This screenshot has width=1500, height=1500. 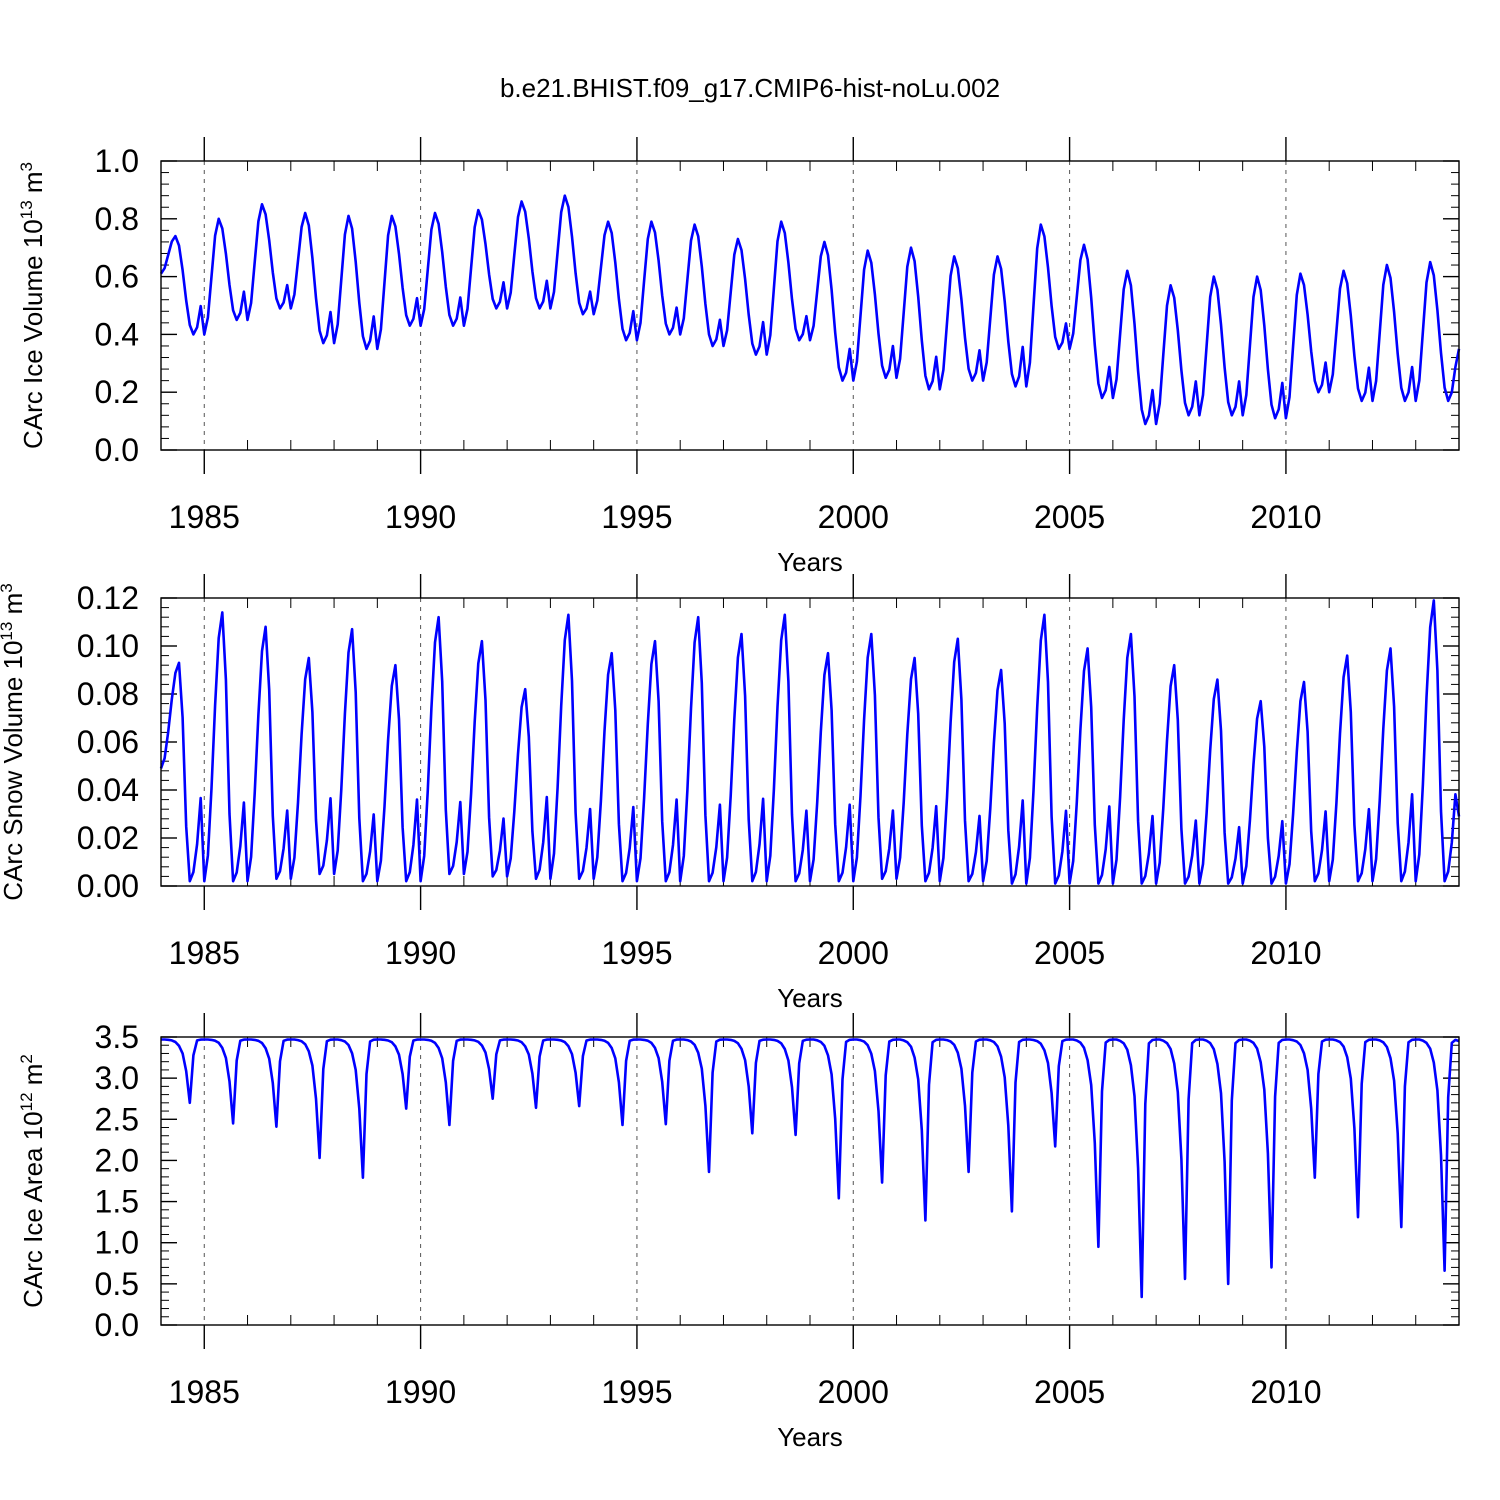 I want to click on y-tick-label: 0.5, so click(x=117, y=1284).